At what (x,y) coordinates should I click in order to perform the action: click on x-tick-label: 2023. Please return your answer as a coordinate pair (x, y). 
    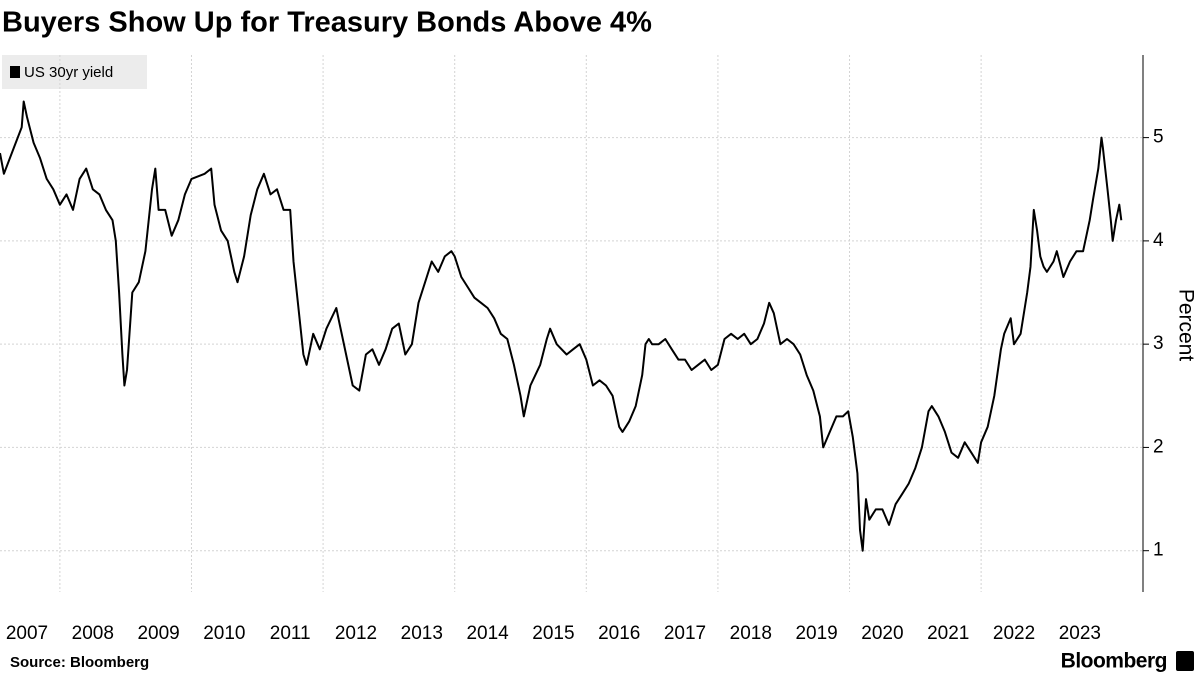
    Looking at the image, I should click on (1080, 633).